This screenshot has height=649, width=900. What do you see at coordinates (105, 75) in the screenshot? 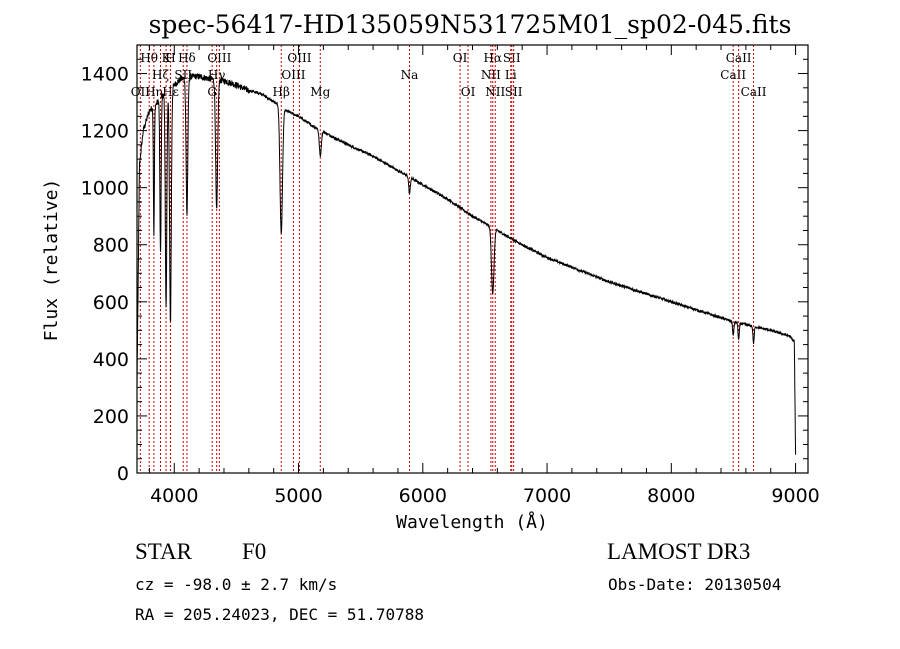
I see `y-tick-label: 1400` at bounding box center [105, 75].